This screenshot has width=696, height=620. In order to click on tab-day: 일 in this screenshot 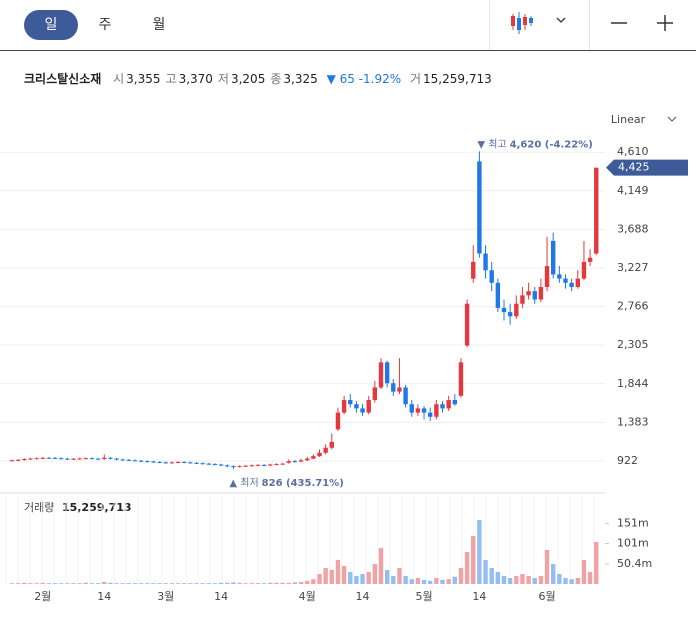, I will do `click(51, 25)`.